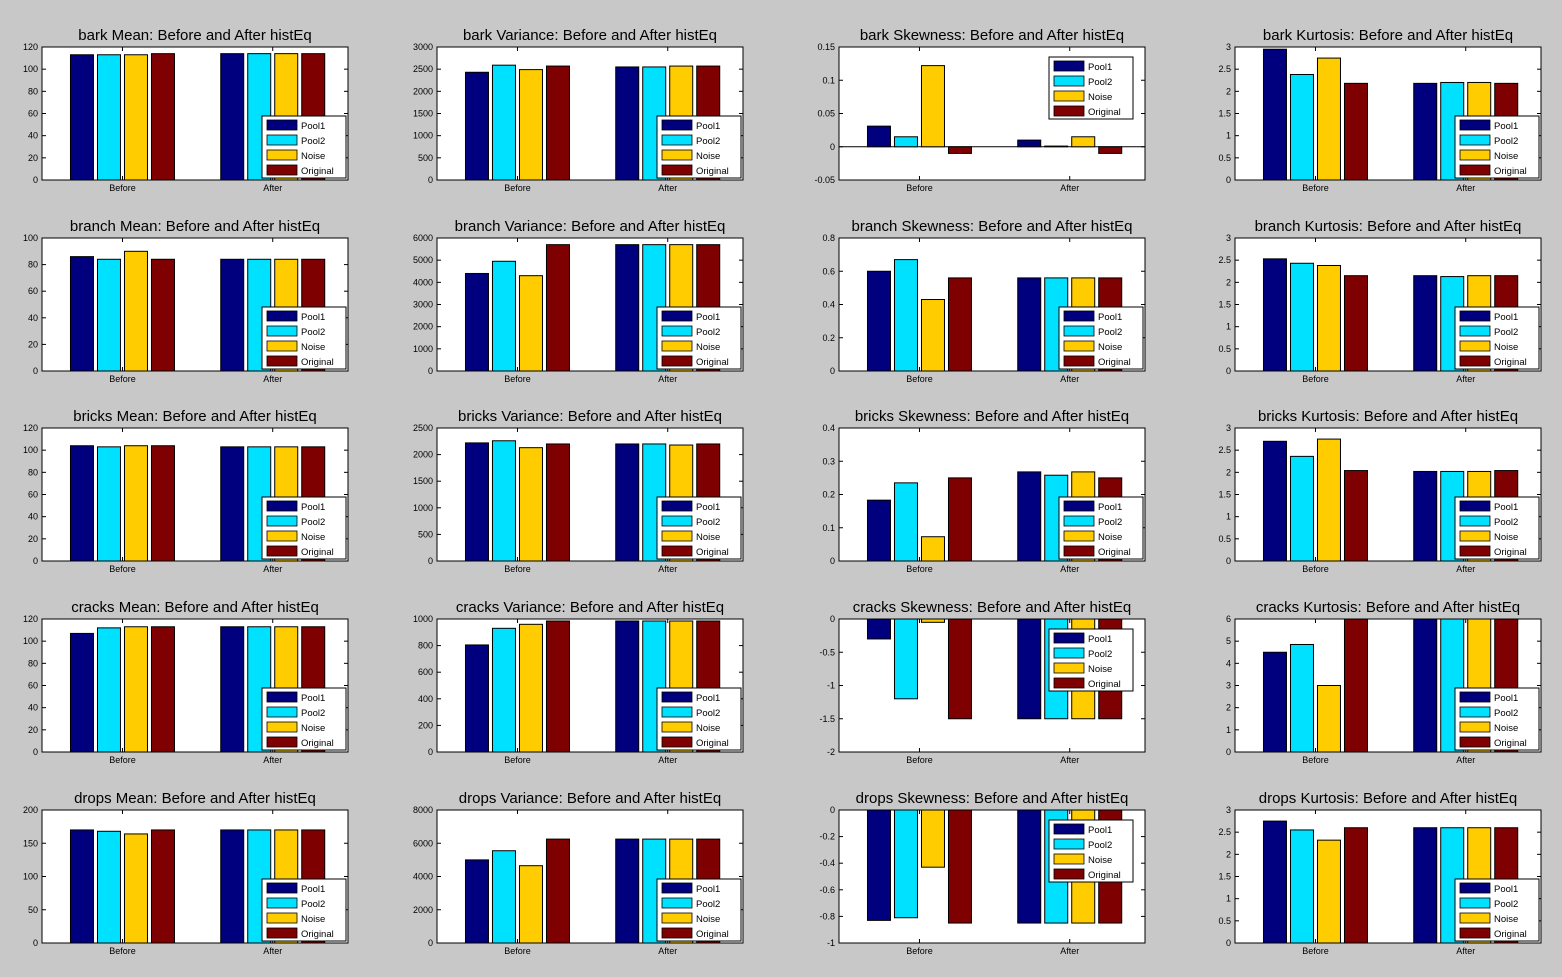 This screenshot has width=1562, height=977. What do you see at coordinates (827, 837) in the screenshot?
I see `y-tick-label: -0.2` at bounding box center [827, 837].